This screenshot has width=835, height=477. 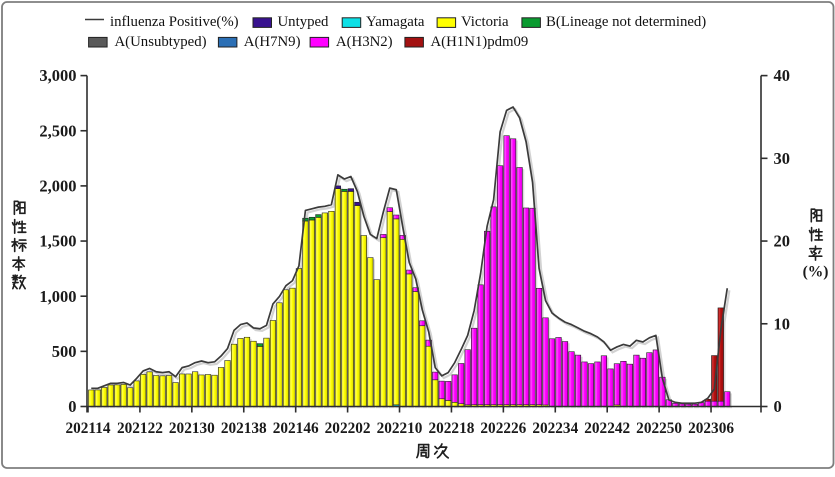 What do you see at coordinates (57, 241) in the screenshot?
I see `svg-text: 1,500` at bounding box center [57, 241].